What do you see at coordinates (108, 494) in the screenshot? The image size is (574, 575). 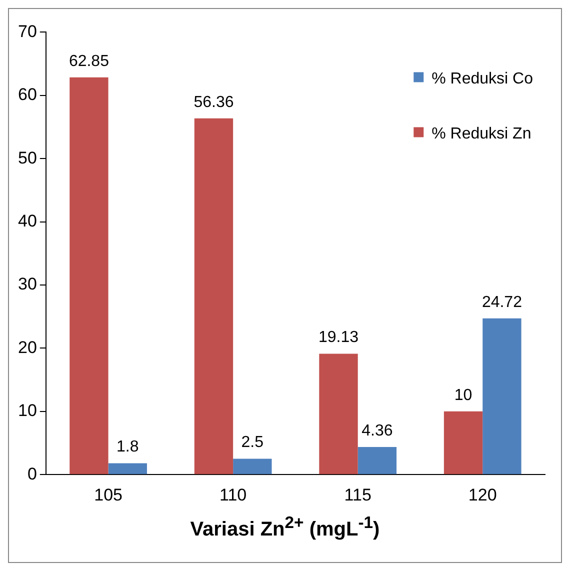 I see `x-tick-label: 105` at bounding box center [108, 494].